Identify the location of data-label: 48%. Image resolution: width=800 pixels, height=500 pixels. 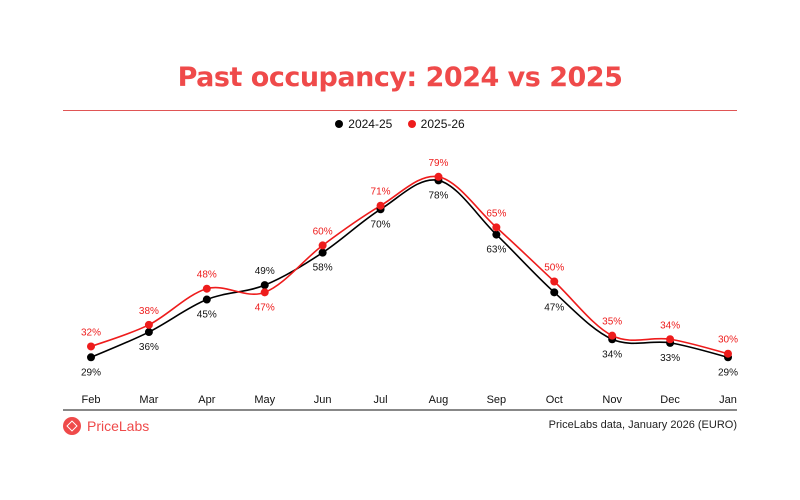
(207, 275).